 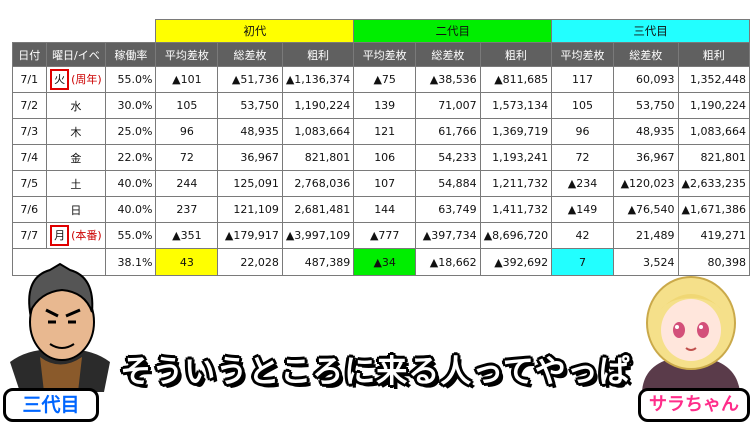 I want to click on value-cell: ▲2,633,235, so click(x=713, y=183).